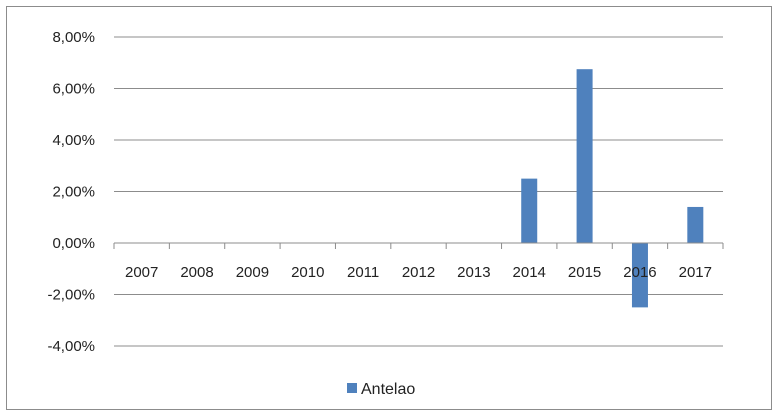  Describe the element at coordinates (73, 192) in the screenshot. I see `y-tick-label: 2,00%` at that location.